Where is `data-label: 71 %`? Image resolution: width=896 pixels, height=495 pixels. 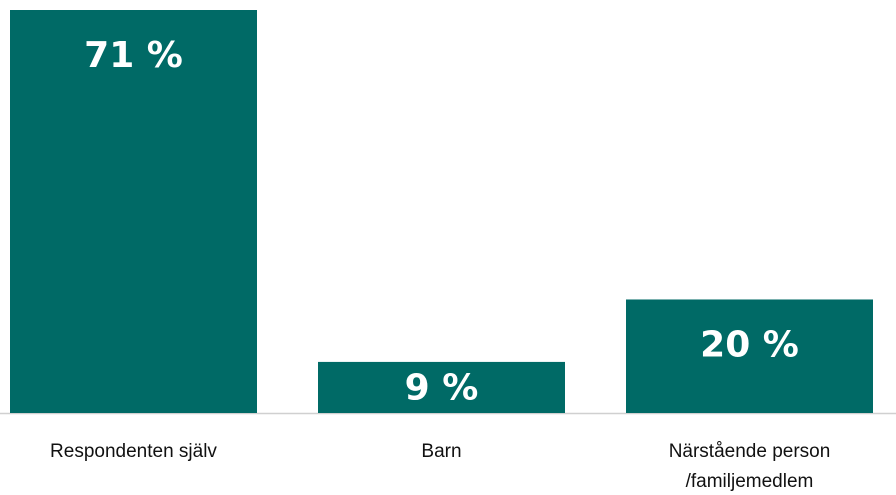 data-label: 71 % is located at coordinates (133, 55).